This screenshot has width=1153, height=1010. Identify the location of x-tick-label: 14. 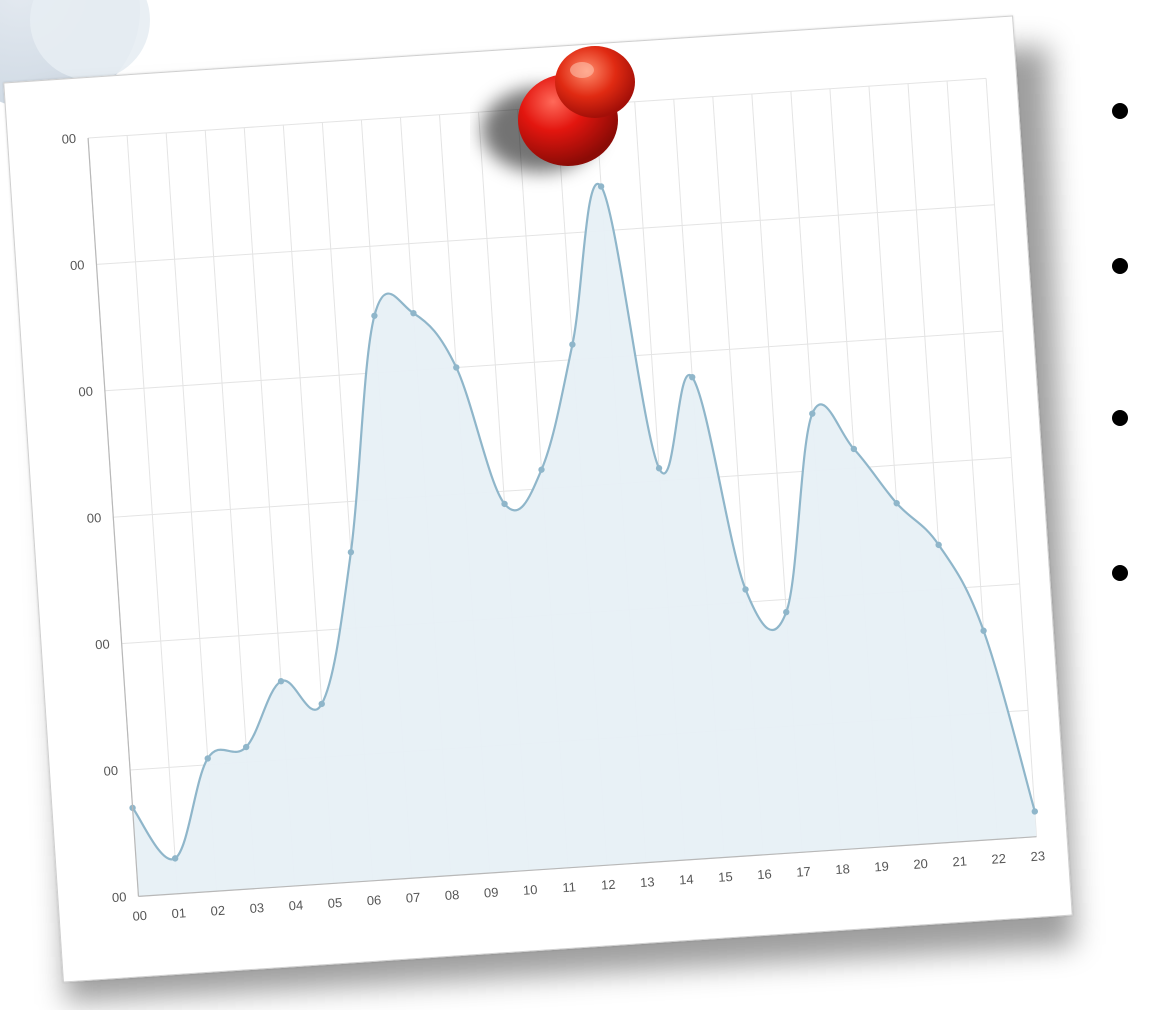
(686, 880).